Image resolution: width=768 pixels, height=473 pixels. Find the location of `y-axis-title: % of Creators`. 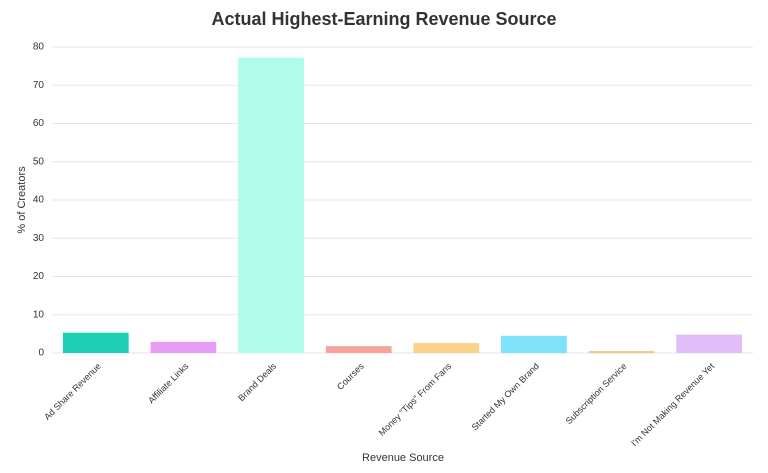

y-axis-title: % of Creators is located at coordinates (22, 200).